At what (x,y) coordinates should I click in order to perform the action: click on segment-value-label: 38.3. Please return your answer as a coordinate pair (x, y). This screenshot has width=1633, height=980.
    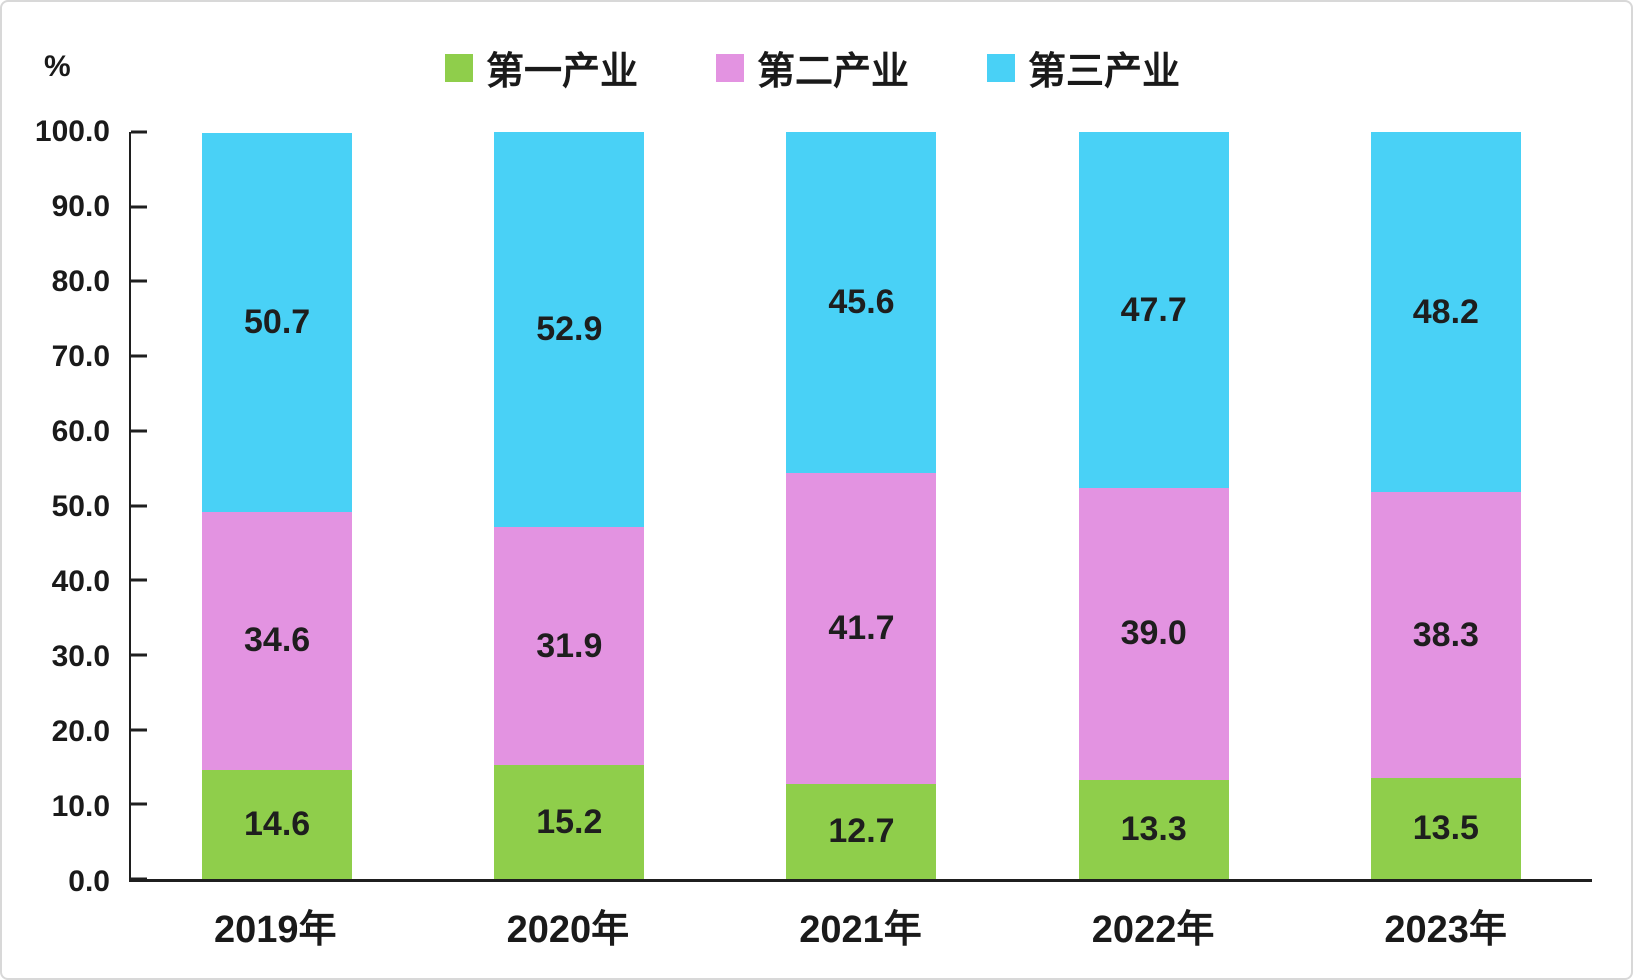
    Looking at the image, I should click on (1445, 634).